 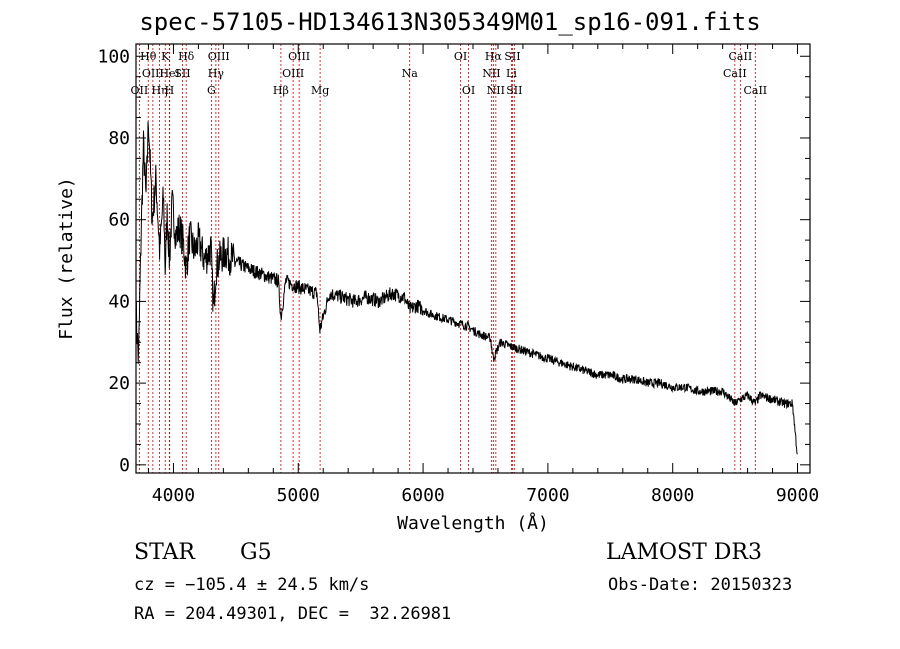 What do you see at coordinates (119, 301) in the screenshot?
I see `y-tick-label: 40` at bounding box center [119, 301].